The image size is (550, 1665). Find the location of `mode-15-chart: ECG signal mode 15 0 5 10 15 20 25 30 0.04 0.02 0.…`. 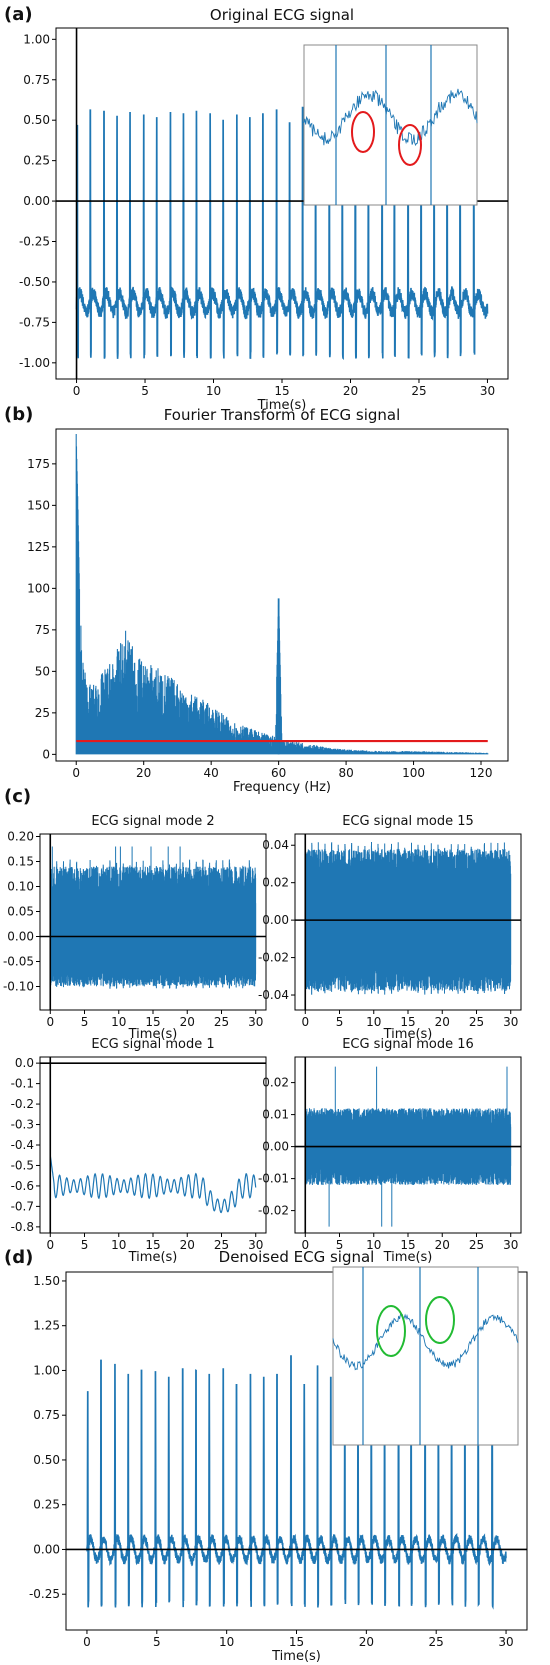

mode-15-chart: ECG signal mode 15 0 5 10 15 20 25 30 0.04 0.02 0.… is located at coordinates (390, 928).